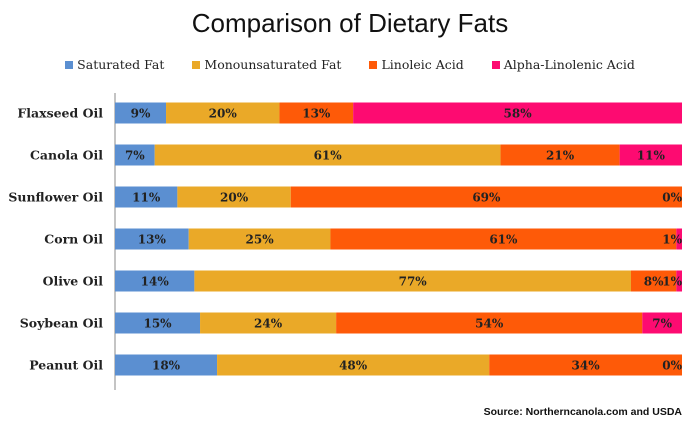 The image size is (700, 447). I want to click on data-label: 69%, so click(486, 198).